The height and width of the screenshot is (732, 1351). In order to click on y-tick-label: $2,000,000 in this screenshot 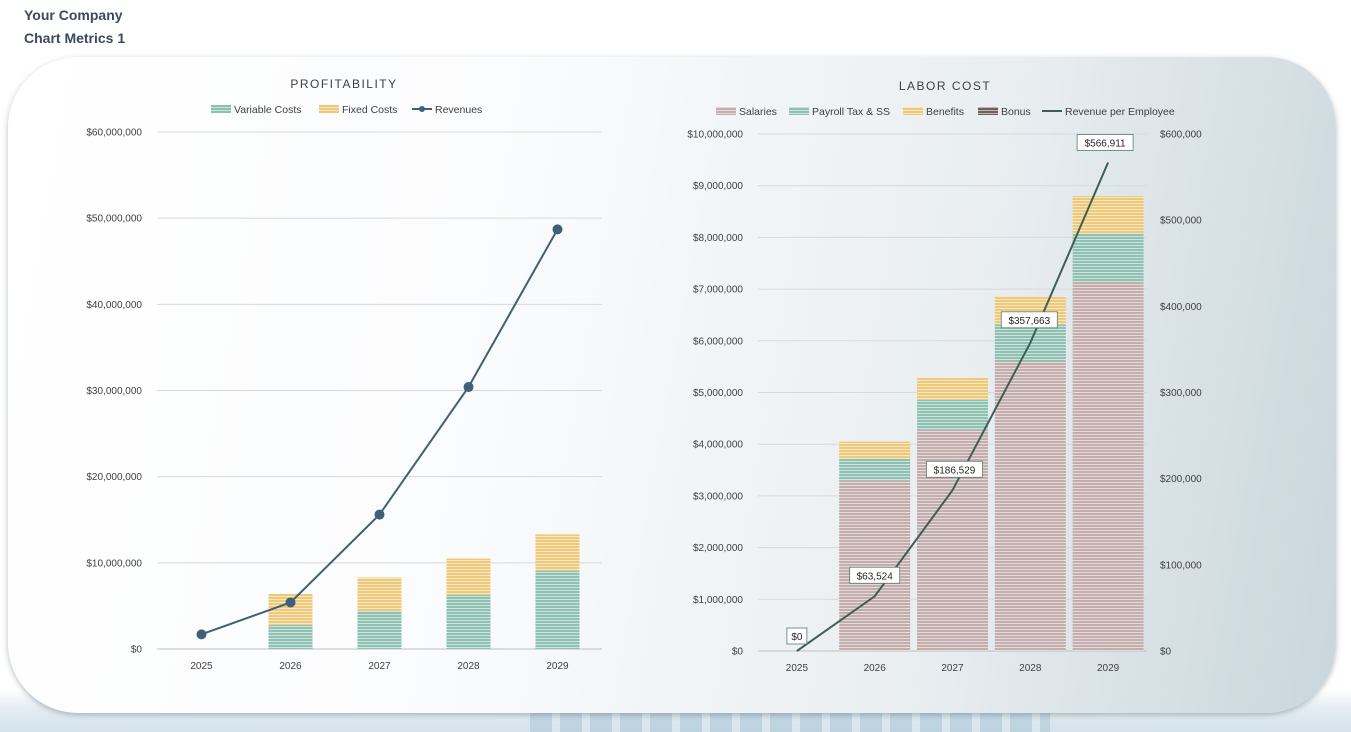, I will do `click(718, 548)`.